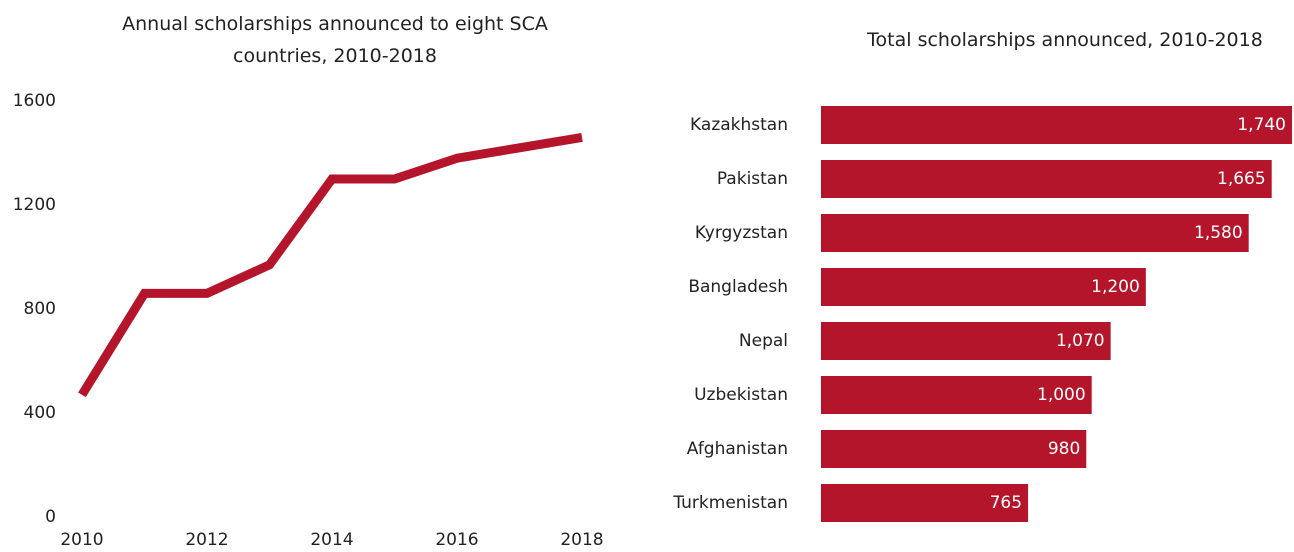  I want to click on y-tick-label: Pakistan, so click(752, 179).